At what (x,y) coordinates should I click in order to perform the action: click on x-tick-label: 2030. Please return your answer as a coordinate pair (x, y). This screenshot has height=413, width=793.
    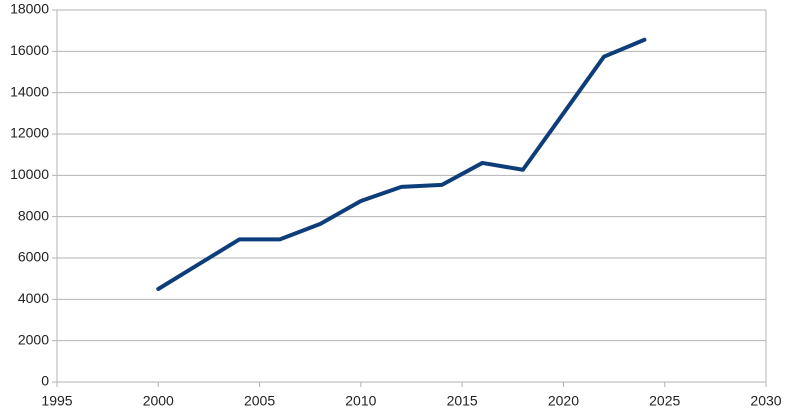
    Looking at the image, I should click on (765, 401).